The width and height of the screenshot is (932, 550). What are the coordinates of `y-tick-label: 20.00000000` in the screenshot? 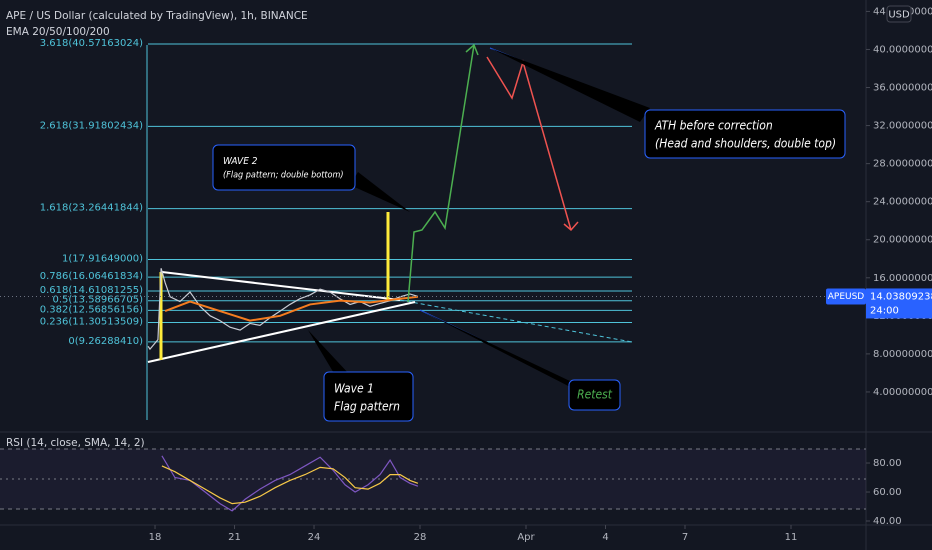 It's located at (902, 240).